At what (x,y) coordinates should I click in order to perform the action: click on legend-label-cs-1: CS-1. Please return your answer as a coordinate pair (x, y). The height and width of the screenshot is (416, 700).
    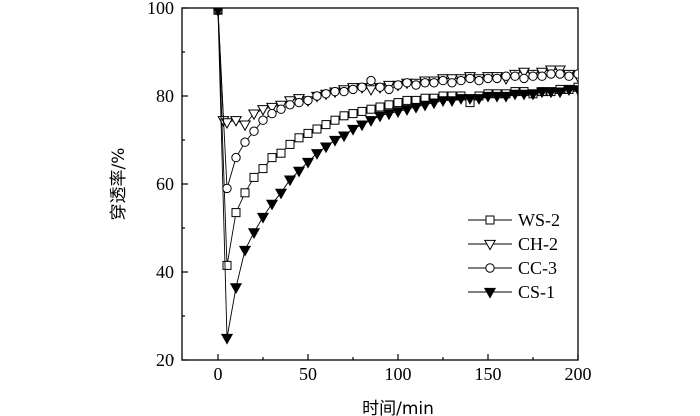
    Looking at the image, I should click on (536, 292).